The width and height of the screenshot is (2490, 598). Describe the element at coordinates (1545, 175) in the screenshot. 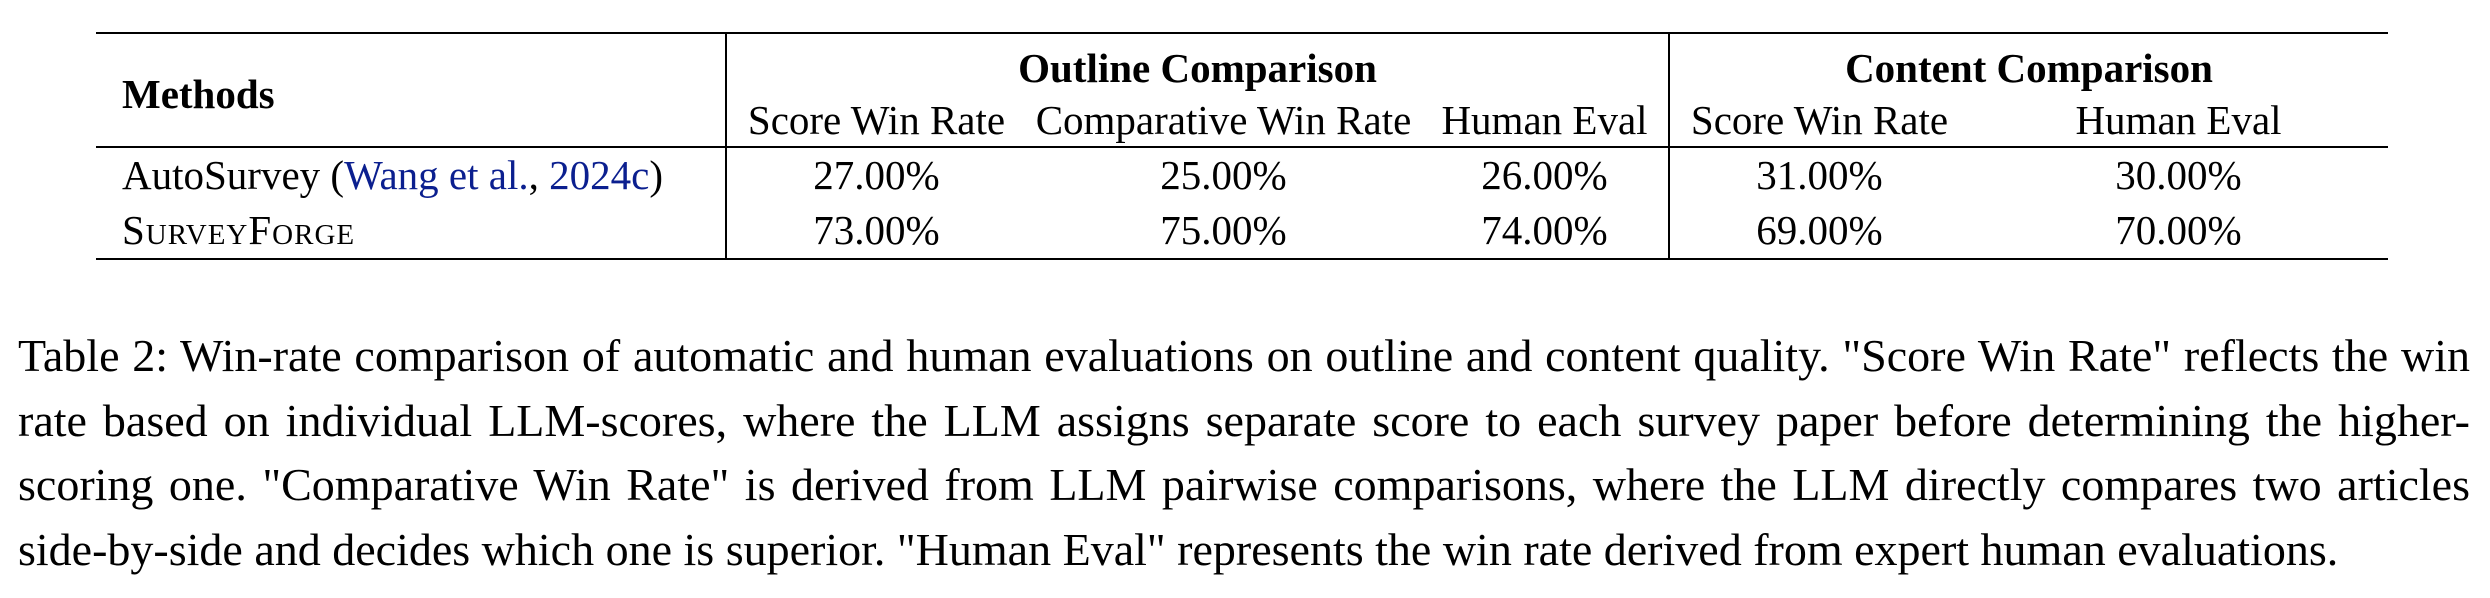

I see `value-cell: 26.00%` at that location.